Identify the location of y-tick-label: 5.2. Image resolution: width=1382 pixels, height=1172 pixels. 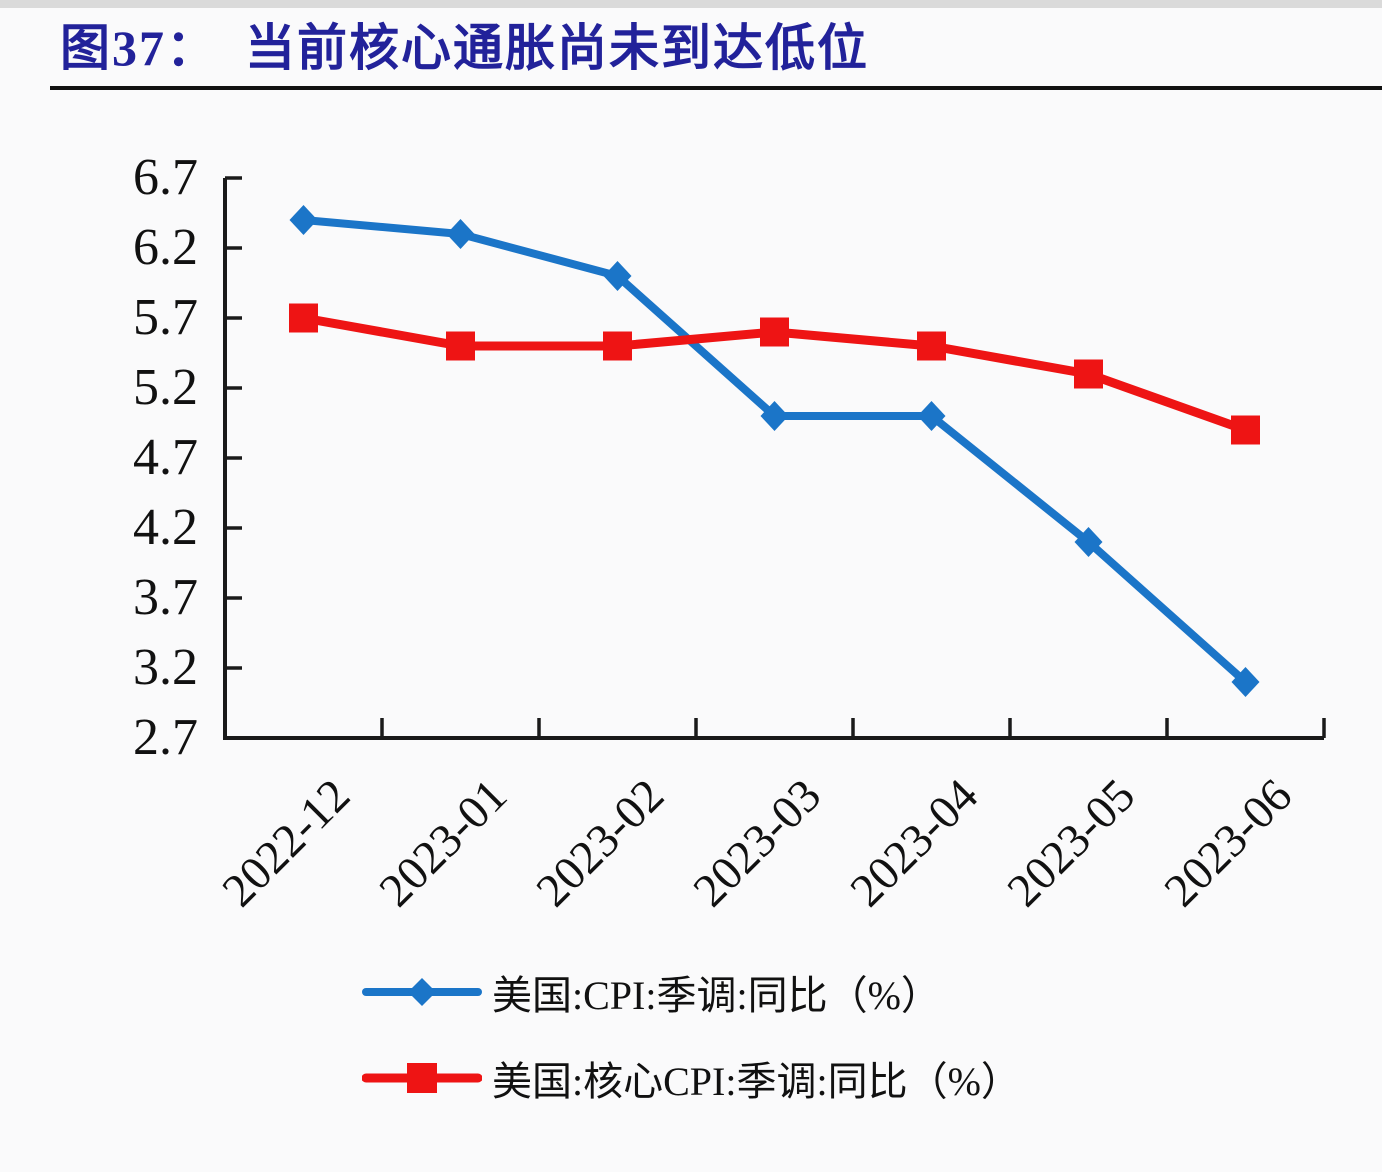
(165, 387).